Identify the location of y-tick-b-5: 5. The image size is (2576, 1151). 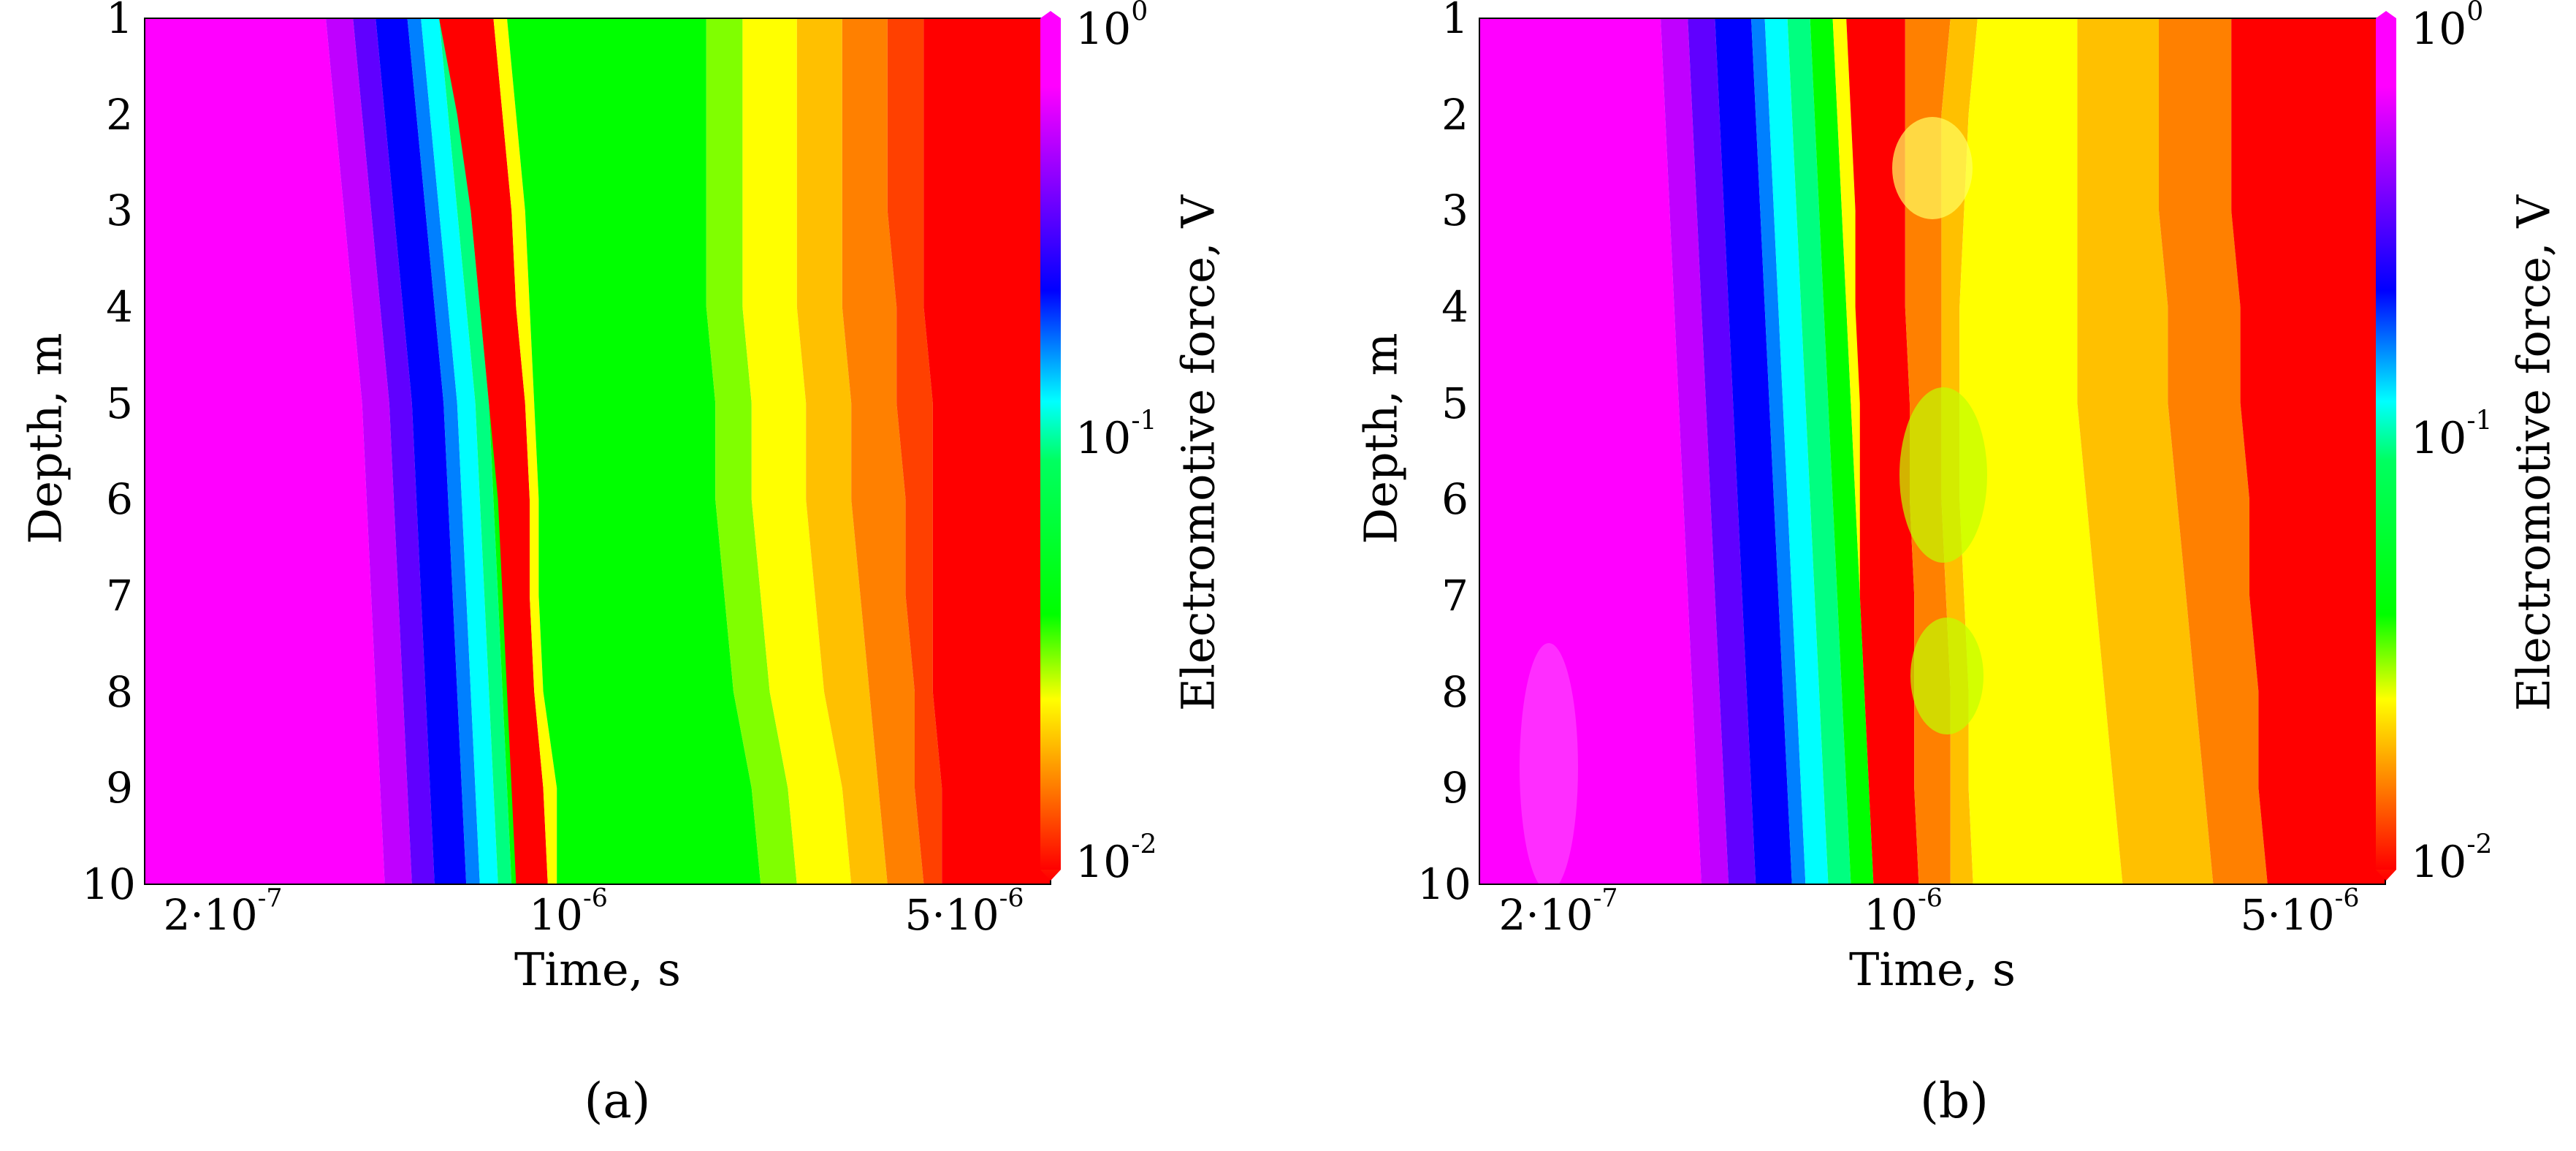
(1454, 403).